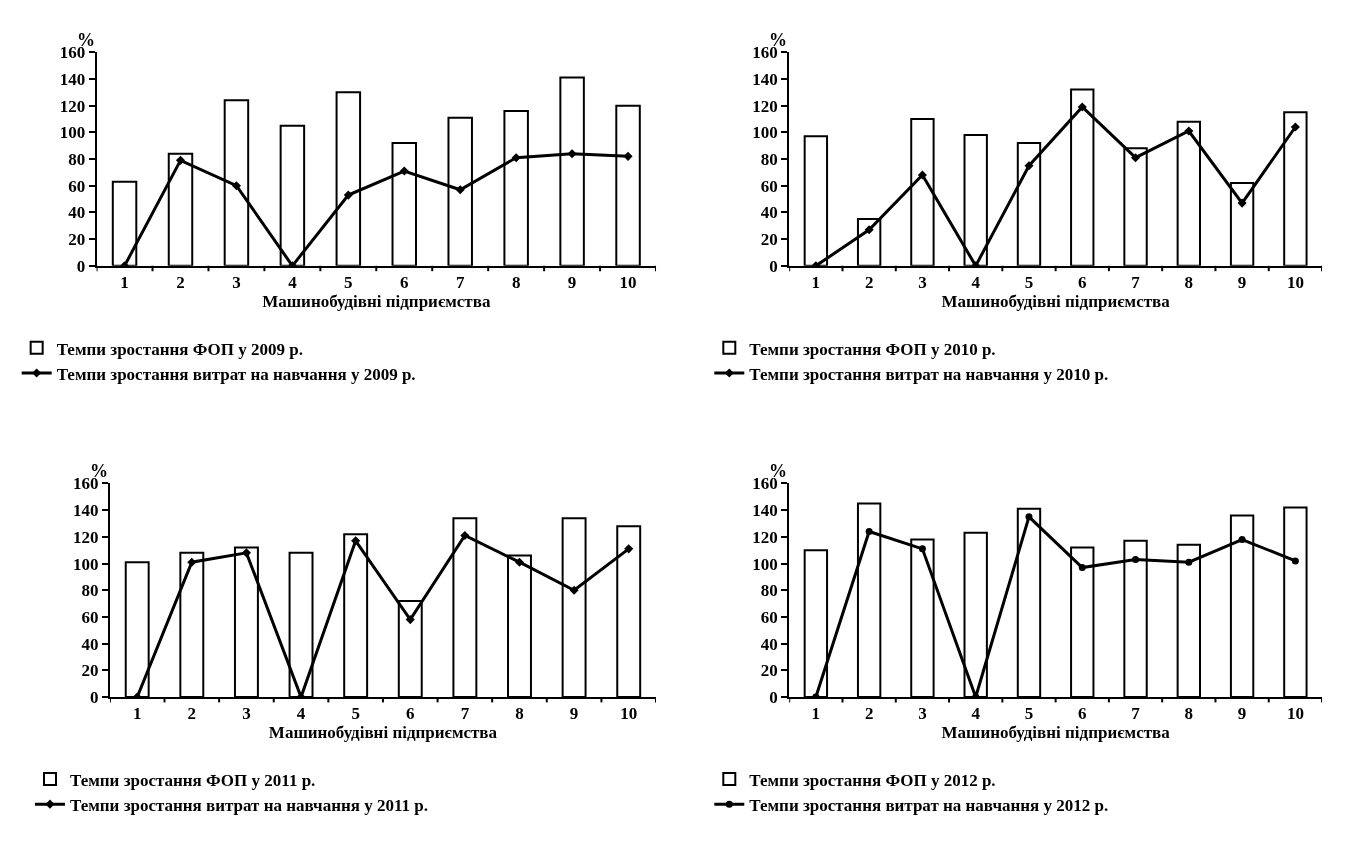  I want to click on legend-label: Темпи зростання ФОП у 2011 р., so click(192, 780).